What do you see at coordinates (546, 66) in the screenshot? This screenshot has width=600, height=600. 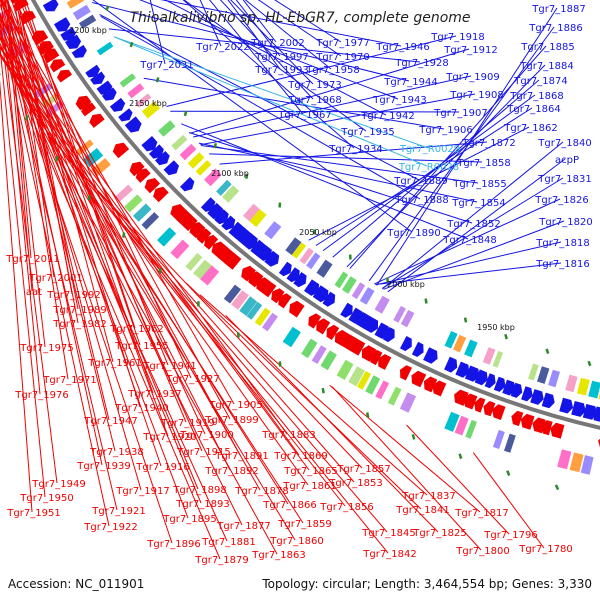 I see `gene-label: Tgr7_1884` at bounding box center [546, 66].